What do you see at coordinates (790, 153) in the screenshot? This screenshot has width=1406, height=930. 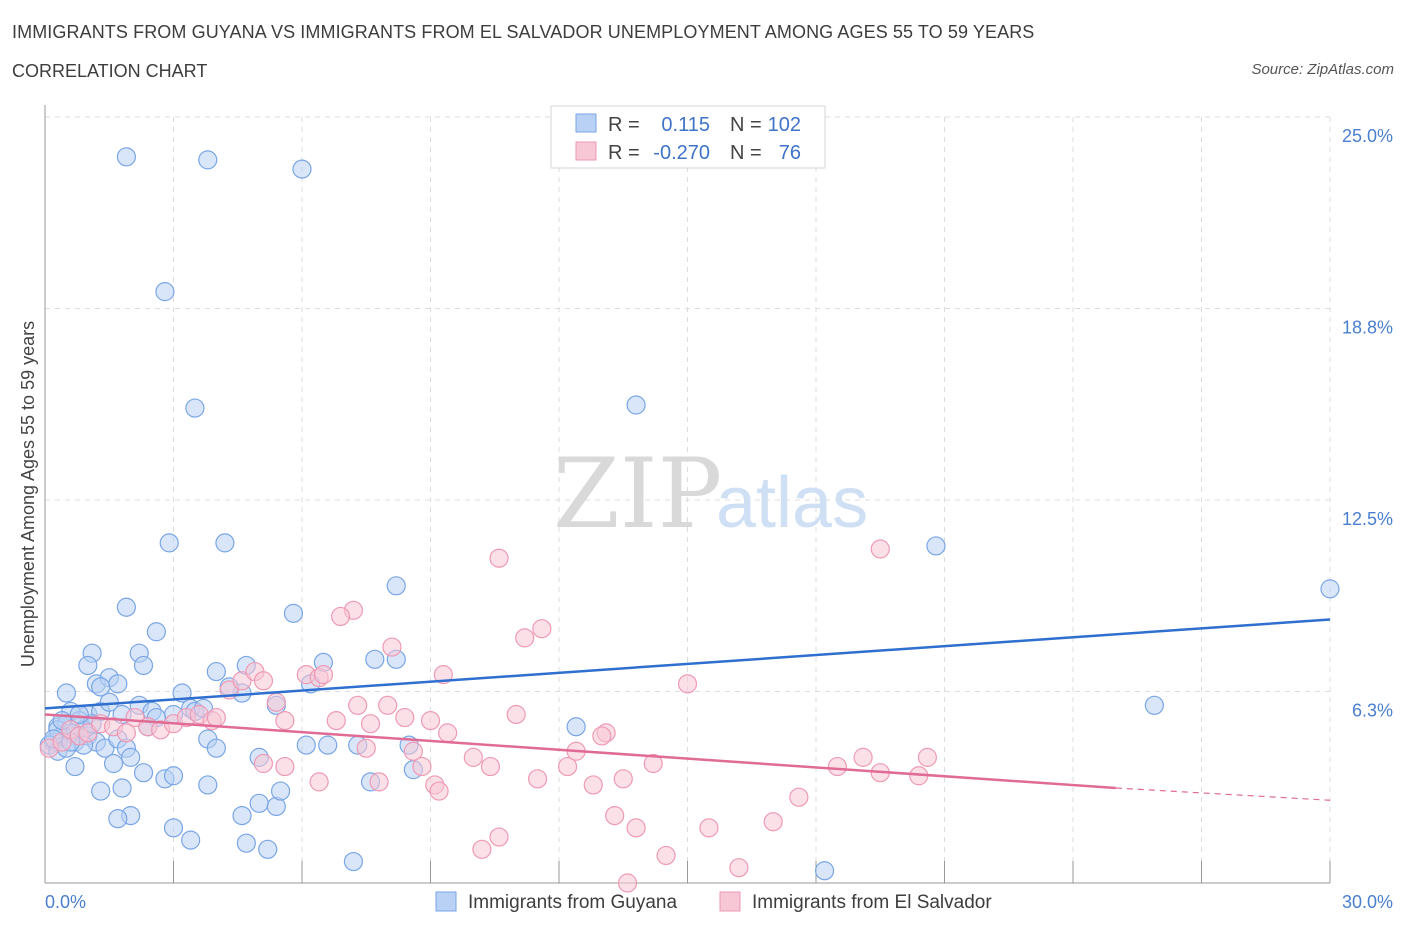 I see `legend-n-value-elsalvador: 76` at bounding box center [790, 153].